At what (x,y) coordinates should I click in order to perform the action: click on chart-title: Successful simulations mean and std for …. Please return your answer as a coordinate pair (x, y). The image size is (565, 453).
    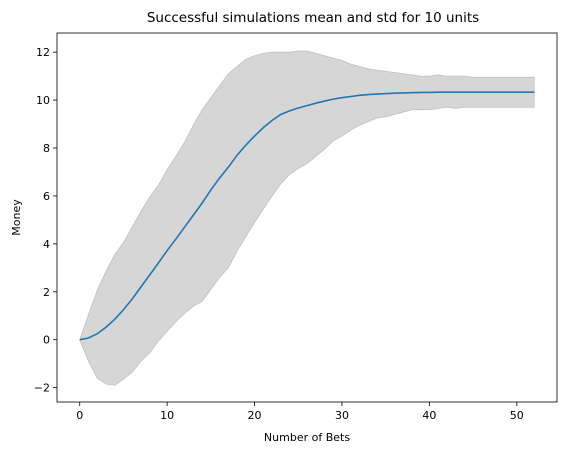
    Looking at the image, I should click on (313, 18).